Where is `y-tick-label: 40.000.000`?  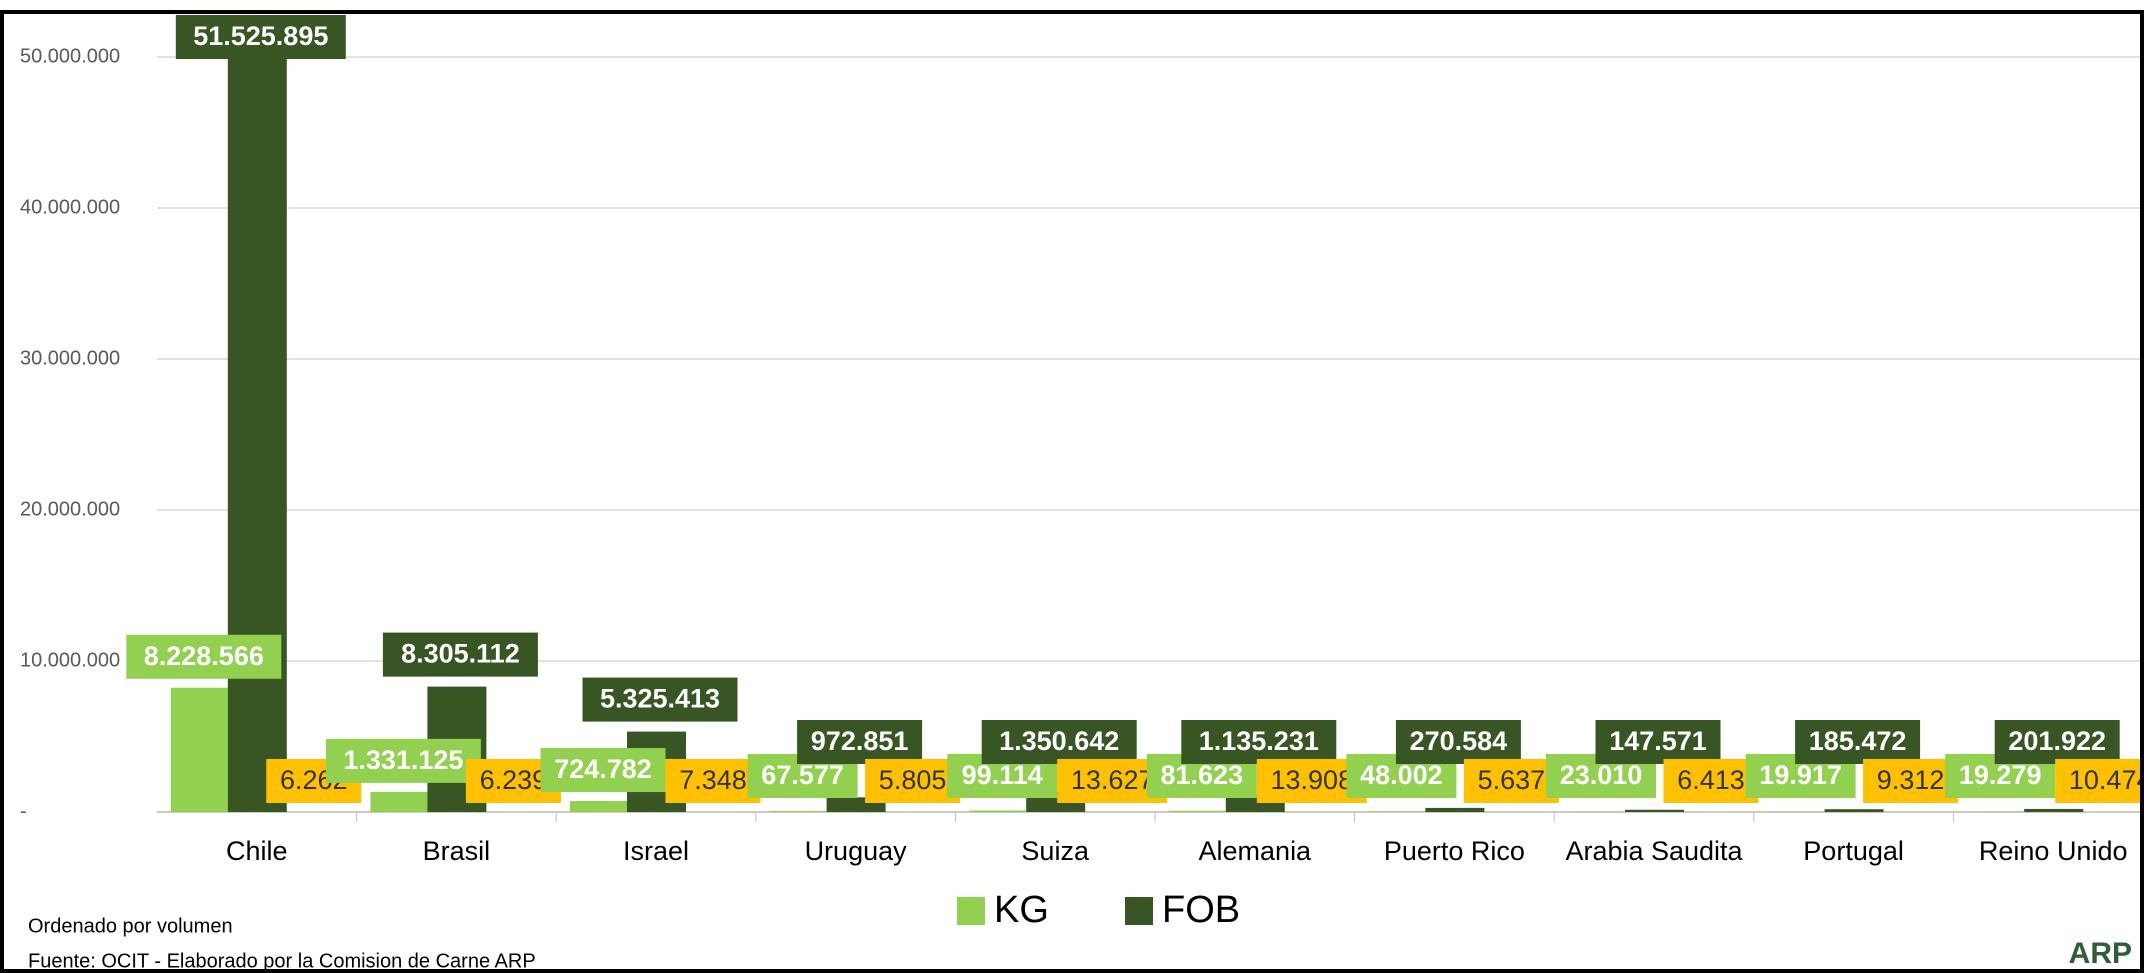 y-tick-label: 40.000.000 is located at coordinates (70, 207).